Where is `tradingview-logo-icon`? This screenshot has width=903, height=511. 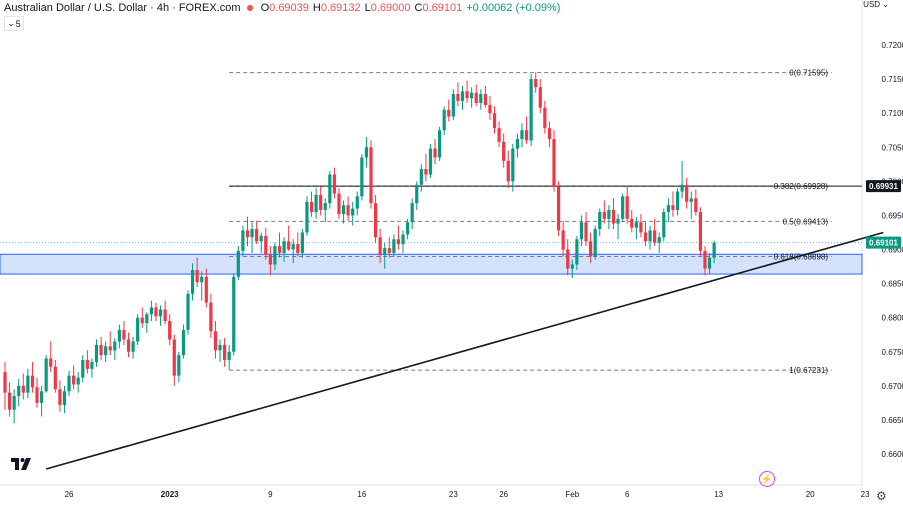 tradingview-logo-icon is located at coordinates (23, 464).